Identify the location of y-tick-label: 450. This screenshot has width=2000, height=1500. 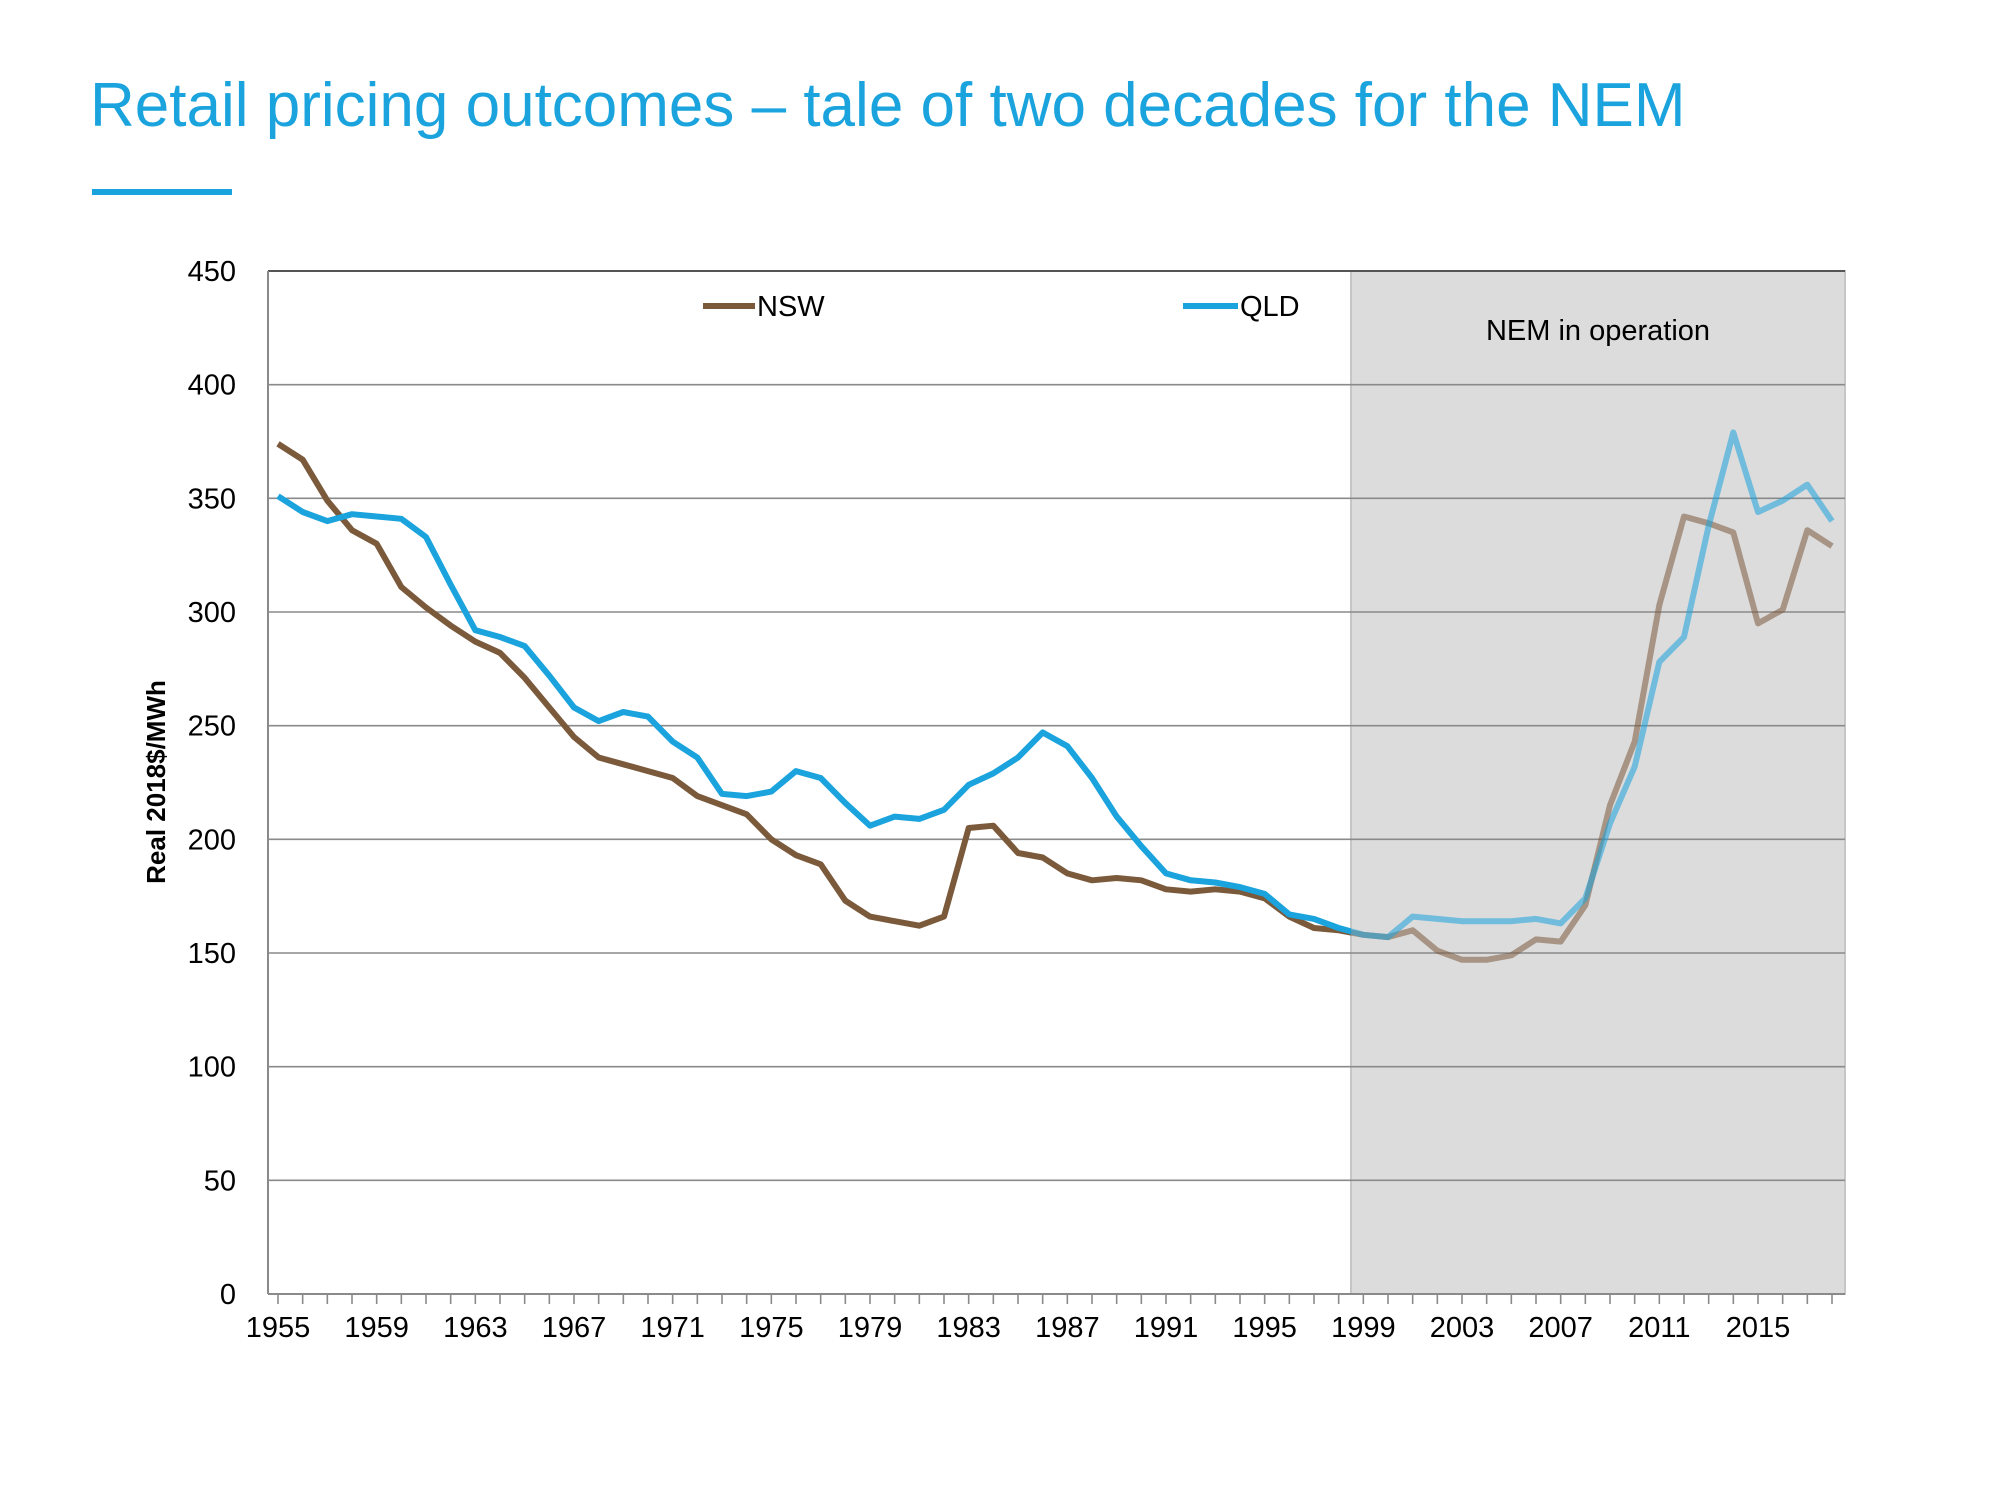
(212, 272).